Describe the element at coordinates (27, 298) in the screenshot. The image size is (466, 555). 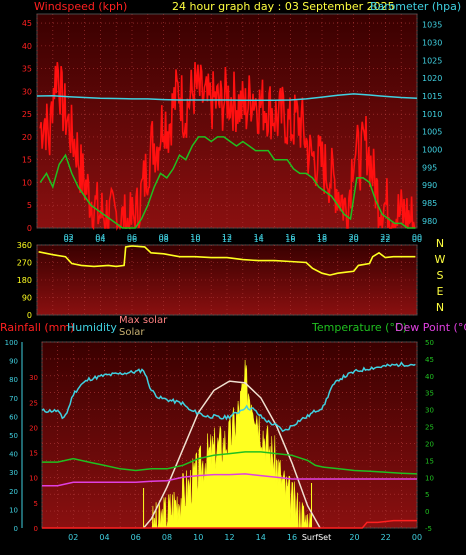
I see `direction-tick-label: 90` at that location.